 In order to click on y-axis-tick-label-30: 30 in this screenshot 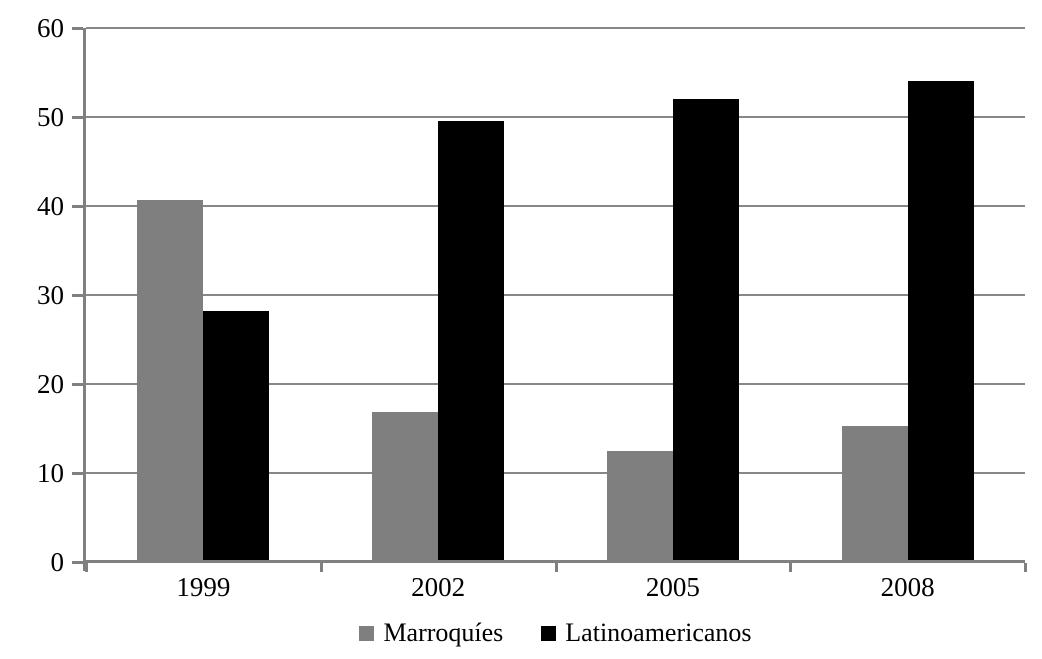, I will do `click(50, 295)`.